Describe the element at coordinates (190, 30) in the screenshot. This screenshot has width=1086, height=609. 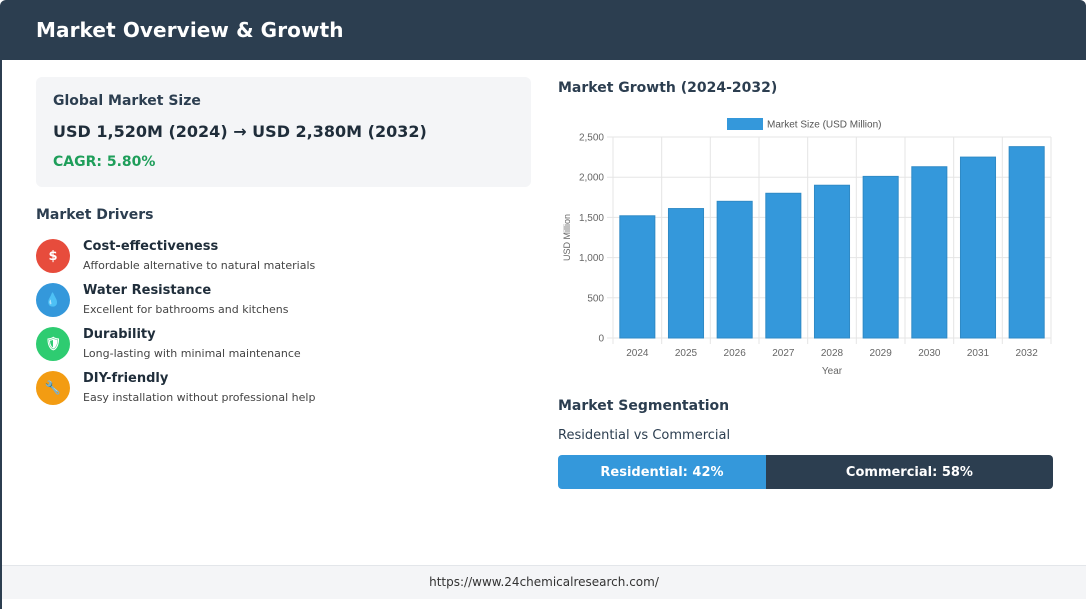
I see `page-title: Market Overview & Growth` at that location.